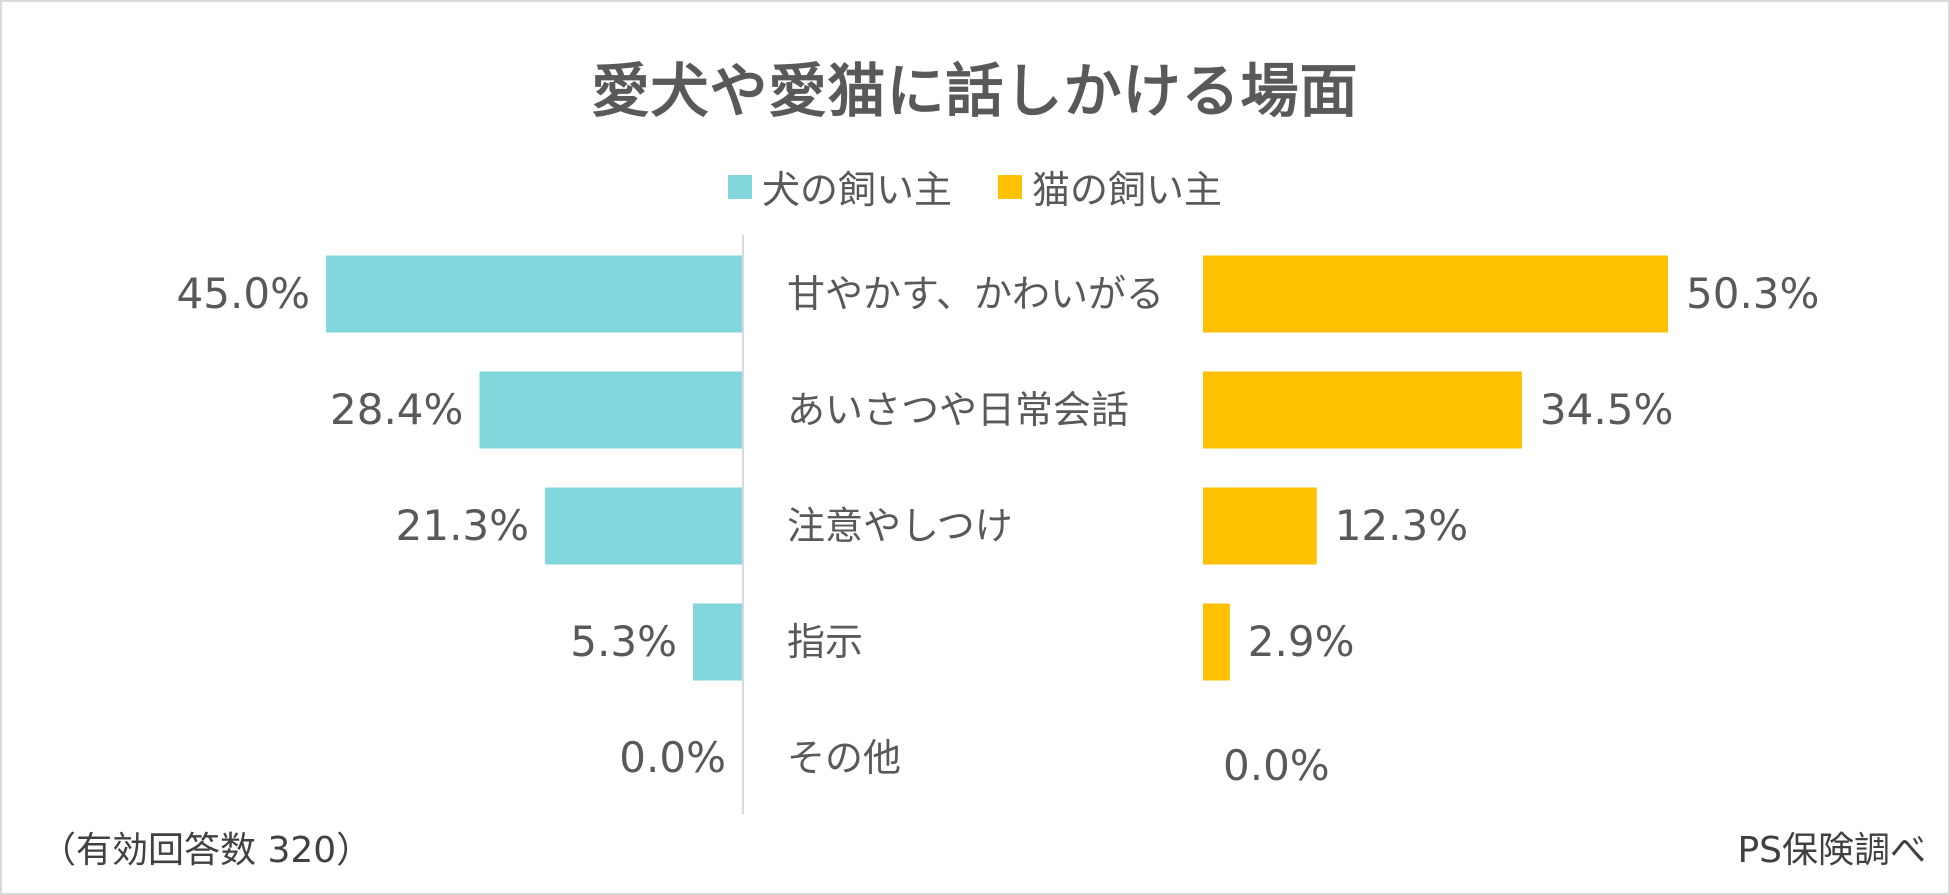 This screenshot has height=895, width=1950. What do you see at coordinates (958, 410) in the screenshot?
I see `category-label: あいさつや日常会話` at bounding box center [958, 410].